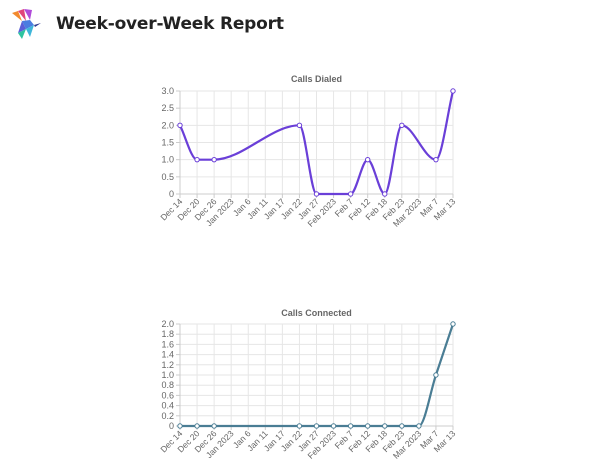 The height and width of the screenshot is (469, 600). I want to click on y-tick-label: 1.8, so click(167, 334).